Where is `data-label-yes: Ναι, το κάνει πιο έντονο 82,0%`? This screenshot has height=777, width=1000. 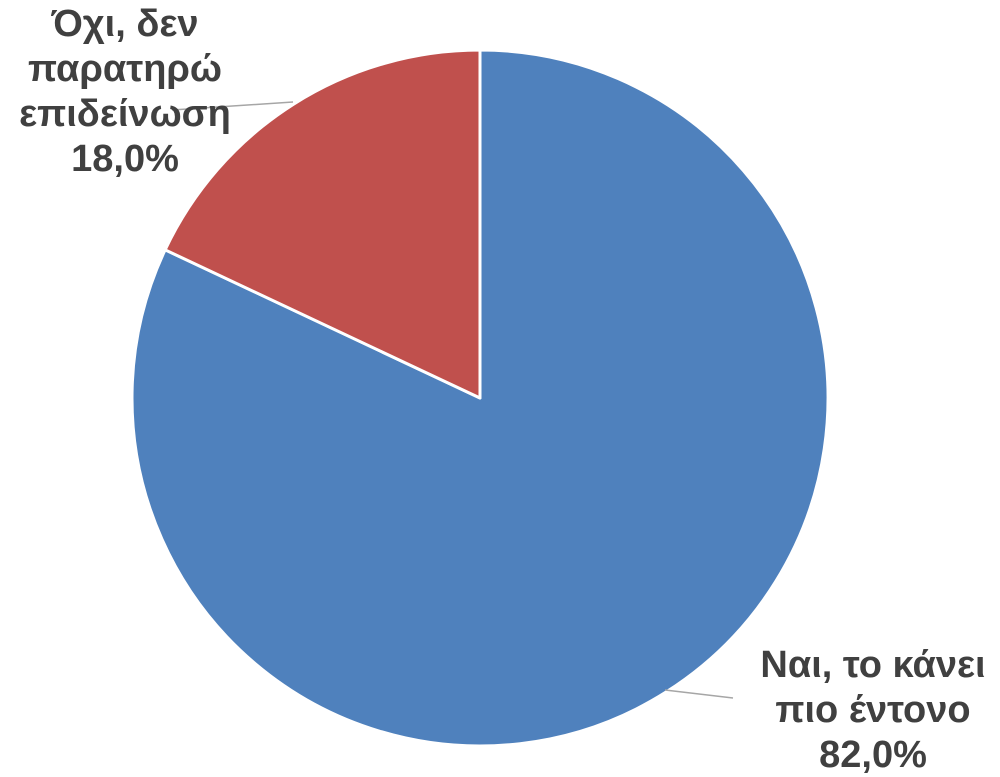
data-label-yes: Ναι, το κάνει πιο έντονο 82,0% is located at coordinates (873, 710).